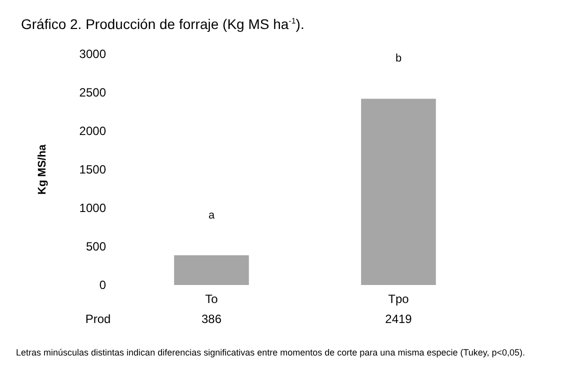 Image resolution: width=566 pixels, height=373 pixels. Describe the element at coordinates (98, 319) in the screenshot. I see `text: Prod` at that location.